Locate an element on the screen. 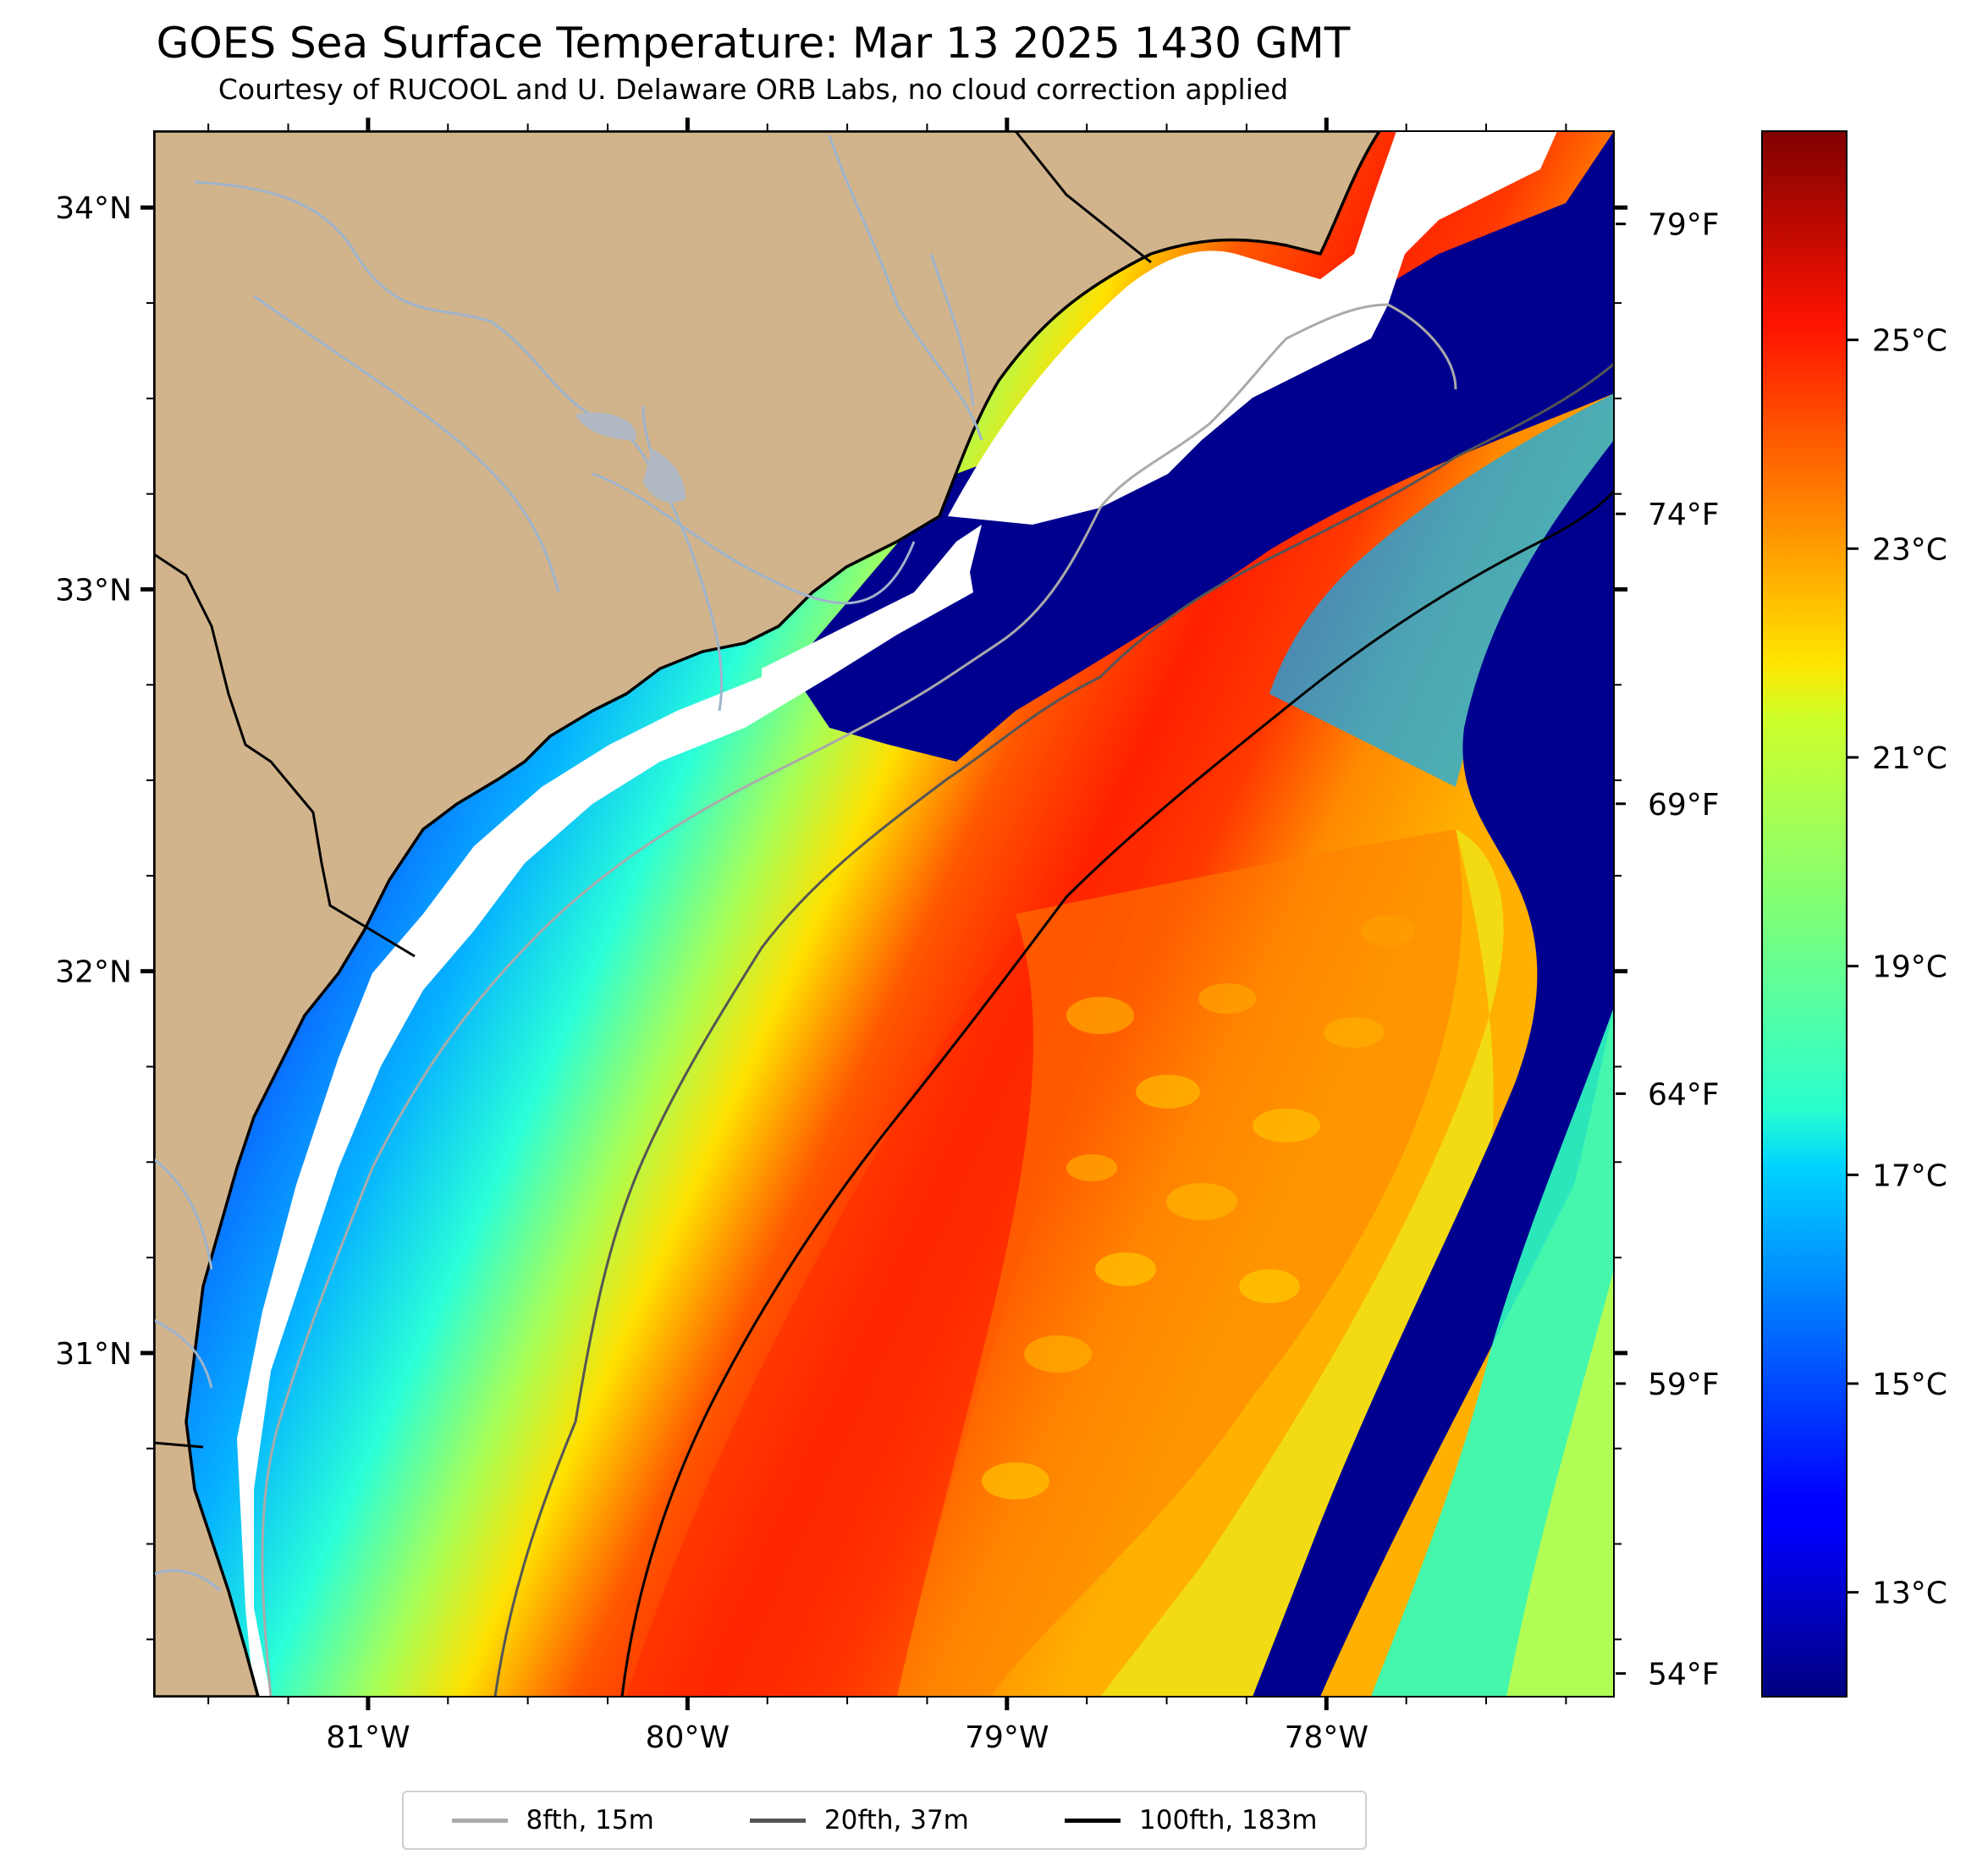 This screenshot has width=1988, height=1871. lon-tick-label: 78°W is located at coordinates (1326, 1738).